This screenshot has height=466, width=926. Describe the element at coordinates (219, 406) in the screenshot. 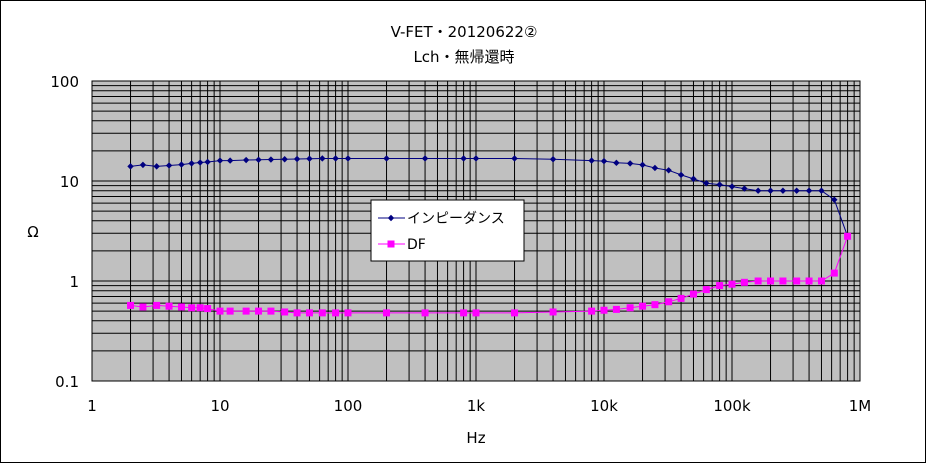

I see `x-tick-label: 10` at that location.